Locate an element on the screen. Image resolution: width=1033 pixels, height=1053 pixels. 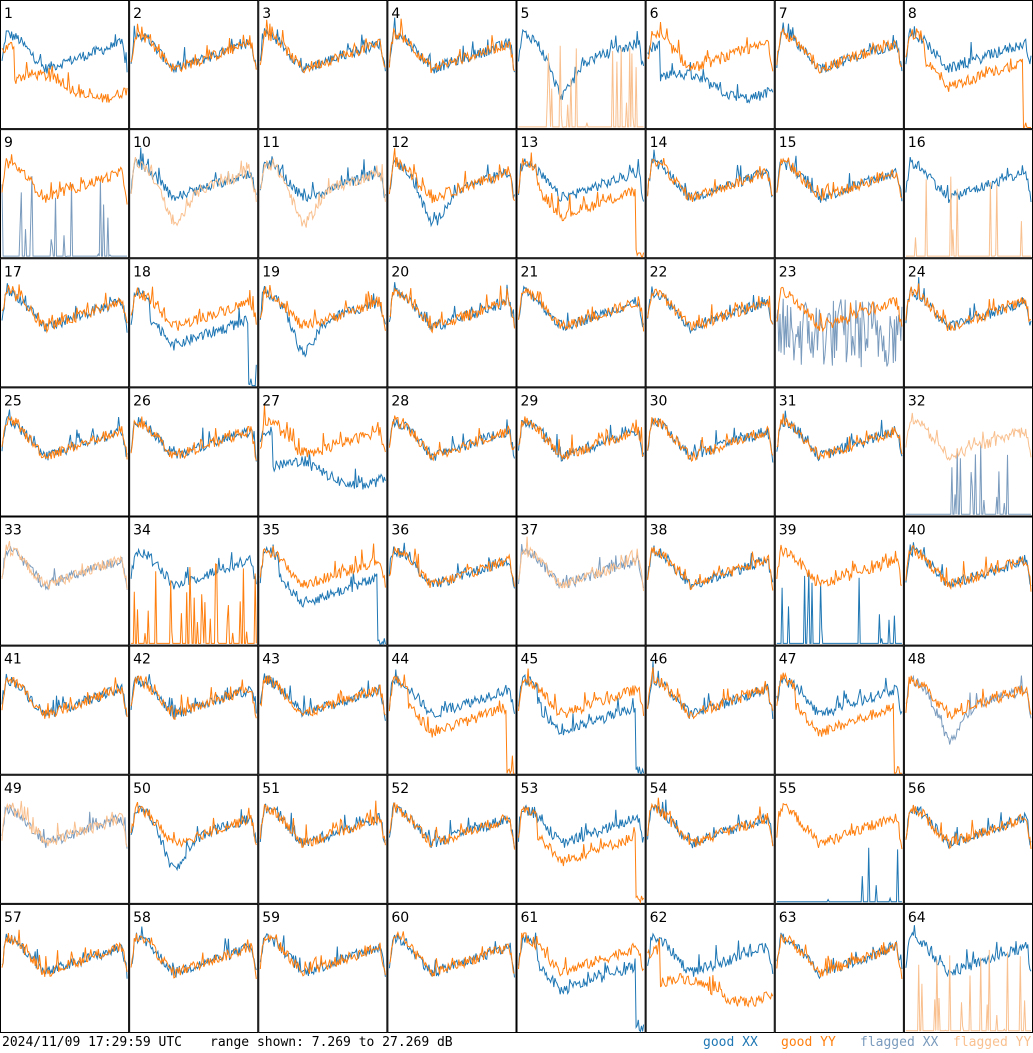
panel-label: 40 is located at coordinates (917, 531).